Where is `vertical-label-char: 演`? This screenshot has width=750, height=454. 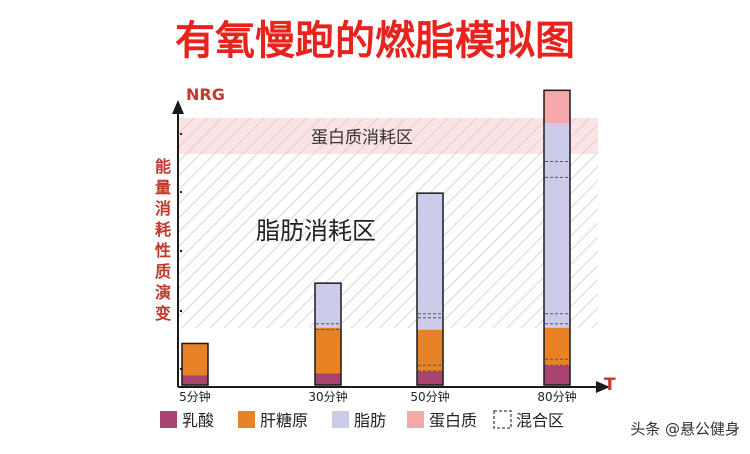 vertical-label-char: 演 is located at coordinates (163, 292).